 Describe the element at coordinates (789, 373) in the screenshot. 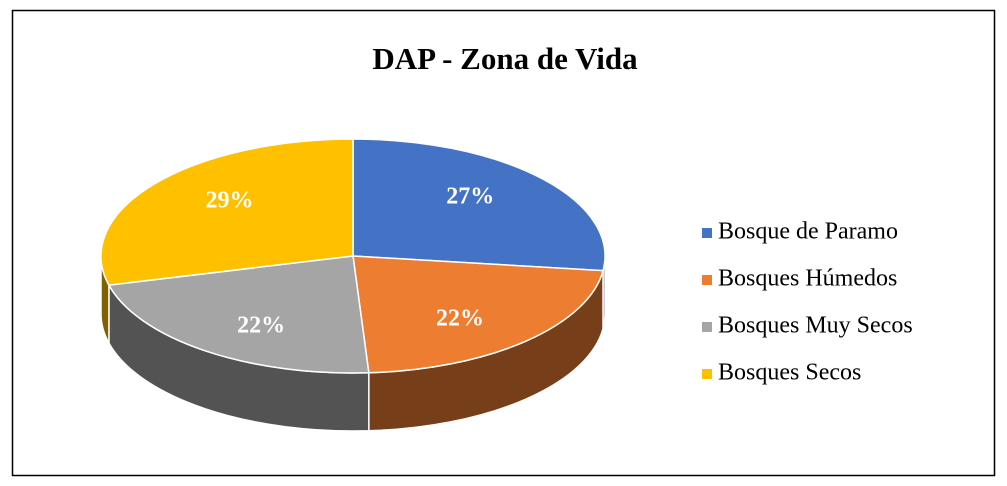

I see `legend-label: Bosques Secos` at that location.